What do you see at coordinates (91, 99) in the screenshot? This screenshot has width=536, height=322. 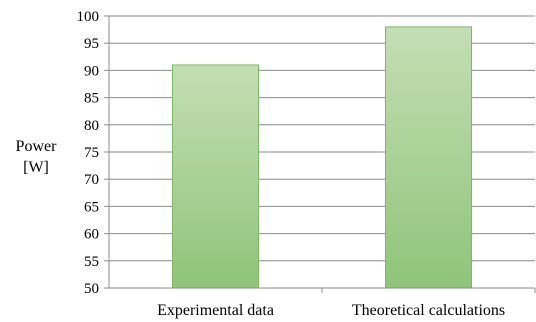 I see `y-tick-label-85: 85` at bounding box center [91, 99].